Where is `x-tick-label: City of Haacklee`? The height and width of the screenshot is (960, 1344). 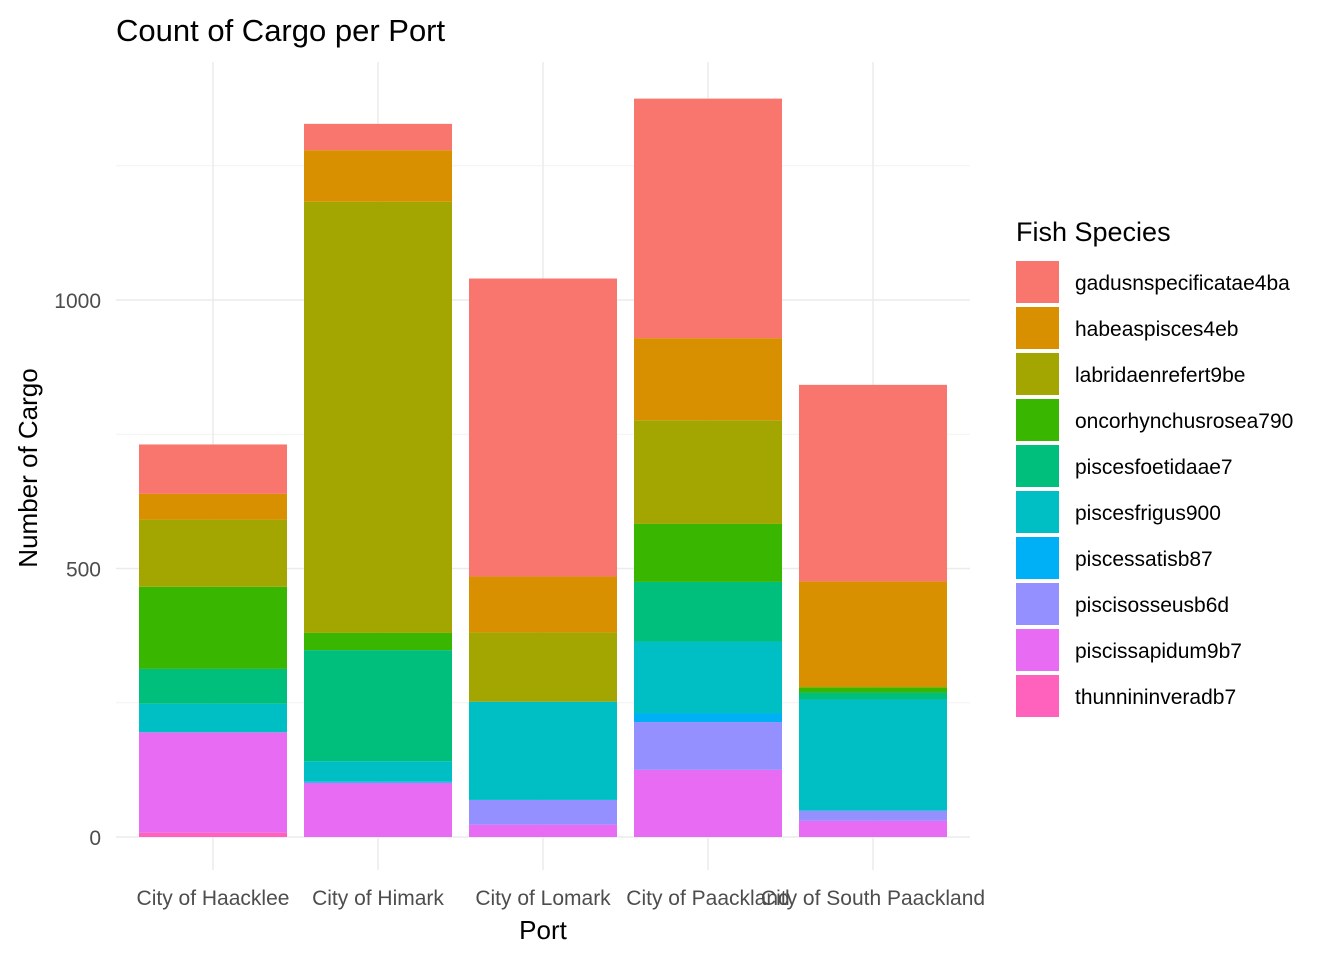
x-tick-label: City of Haacklee is located at coordinates (213, 898).